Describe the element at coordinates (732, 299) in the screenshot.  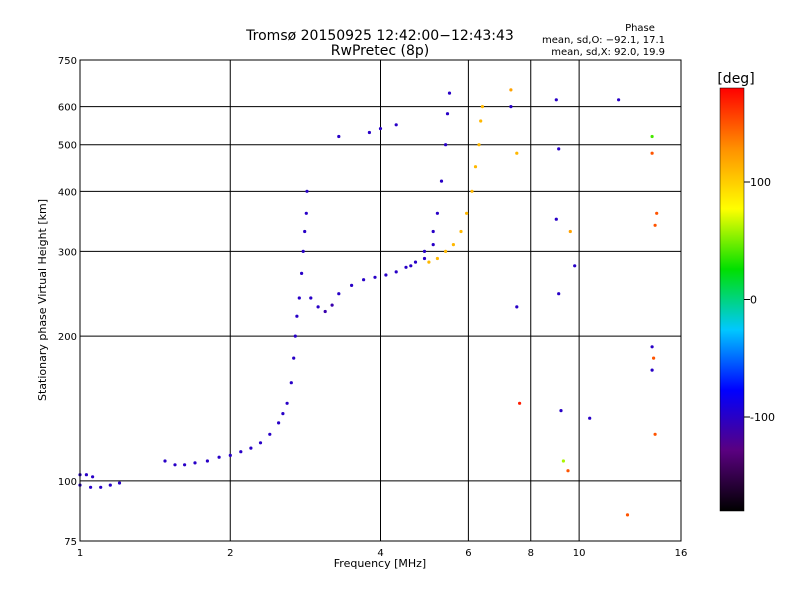
I see `colorbar` at that location.